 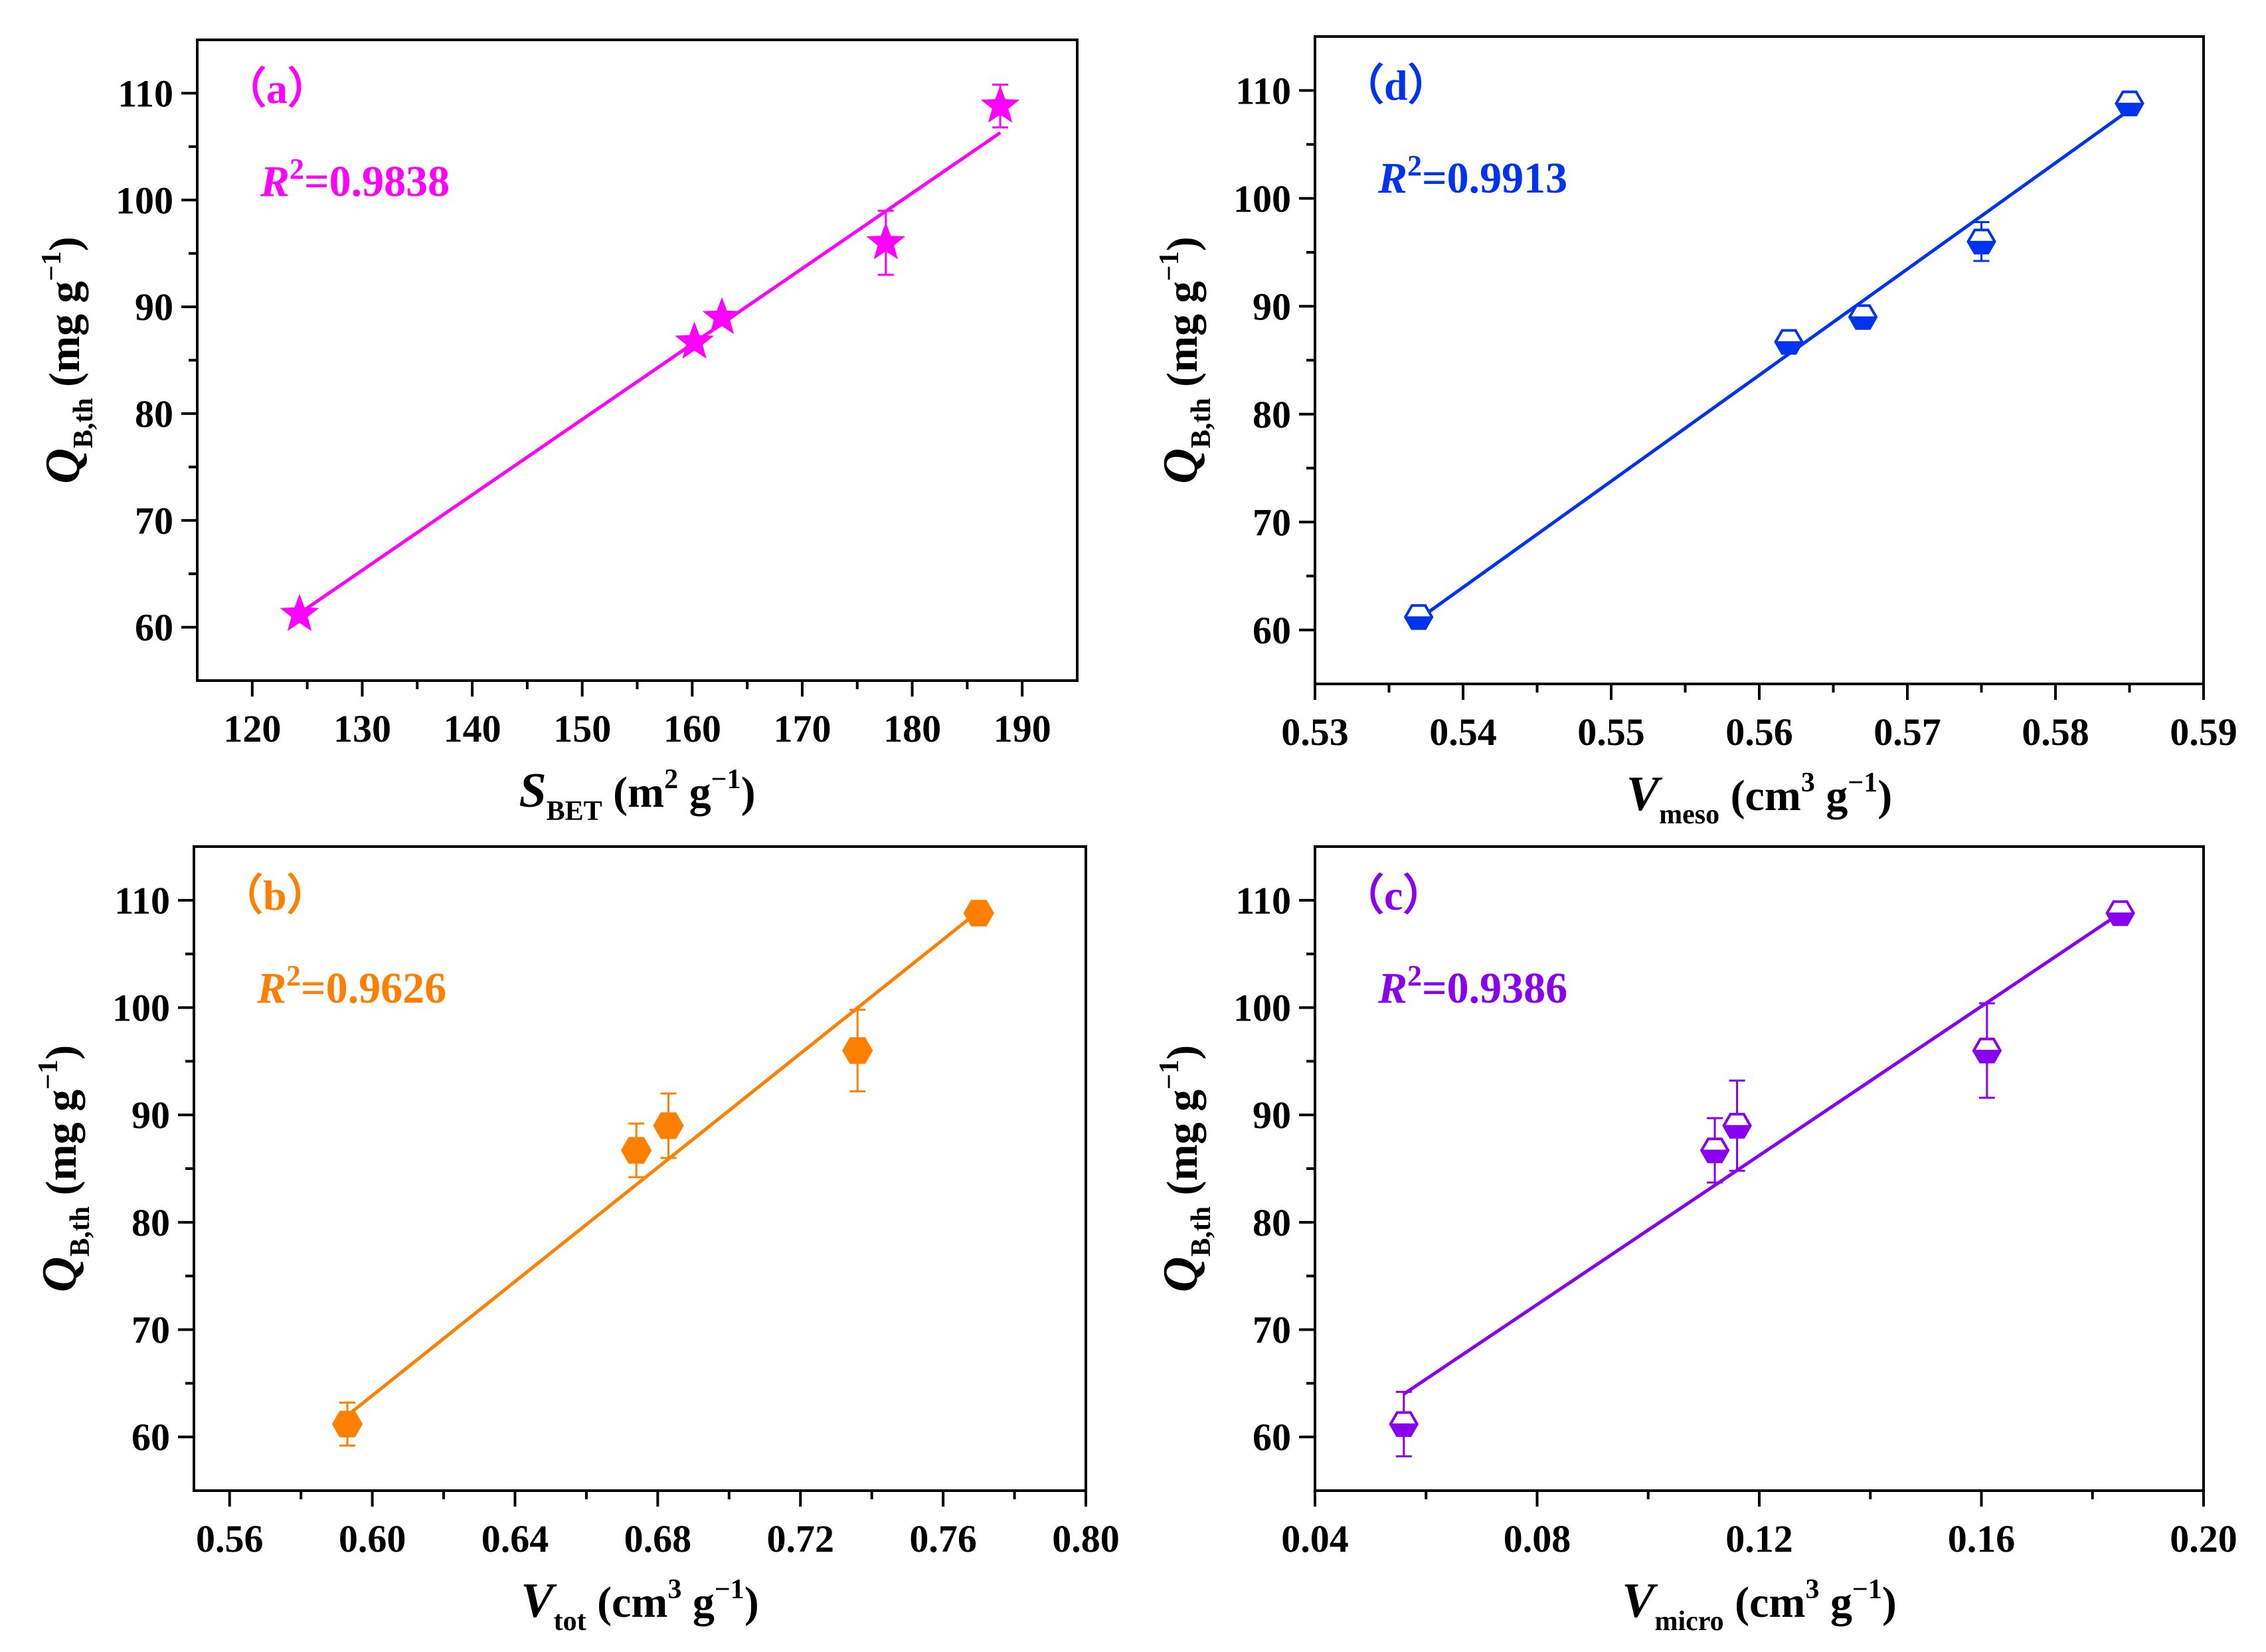 I want to click on x-tick-label: 180, so click(x=912, y=728).